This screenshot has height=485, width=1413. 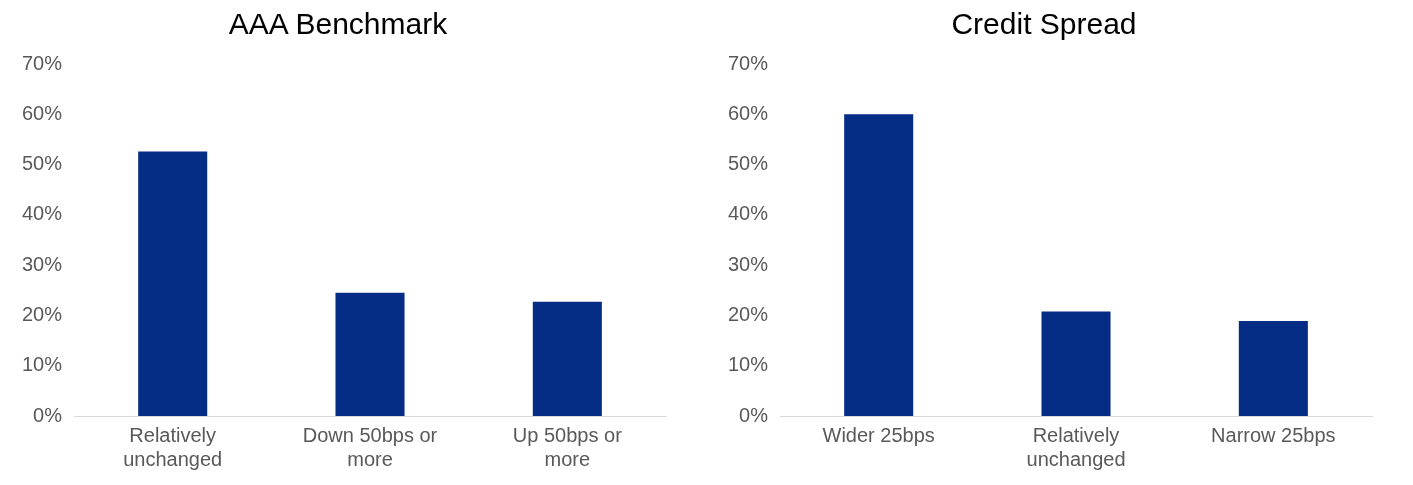 I want to click on x-tick-label: Wider 25bps, so click(x=878, y=434).